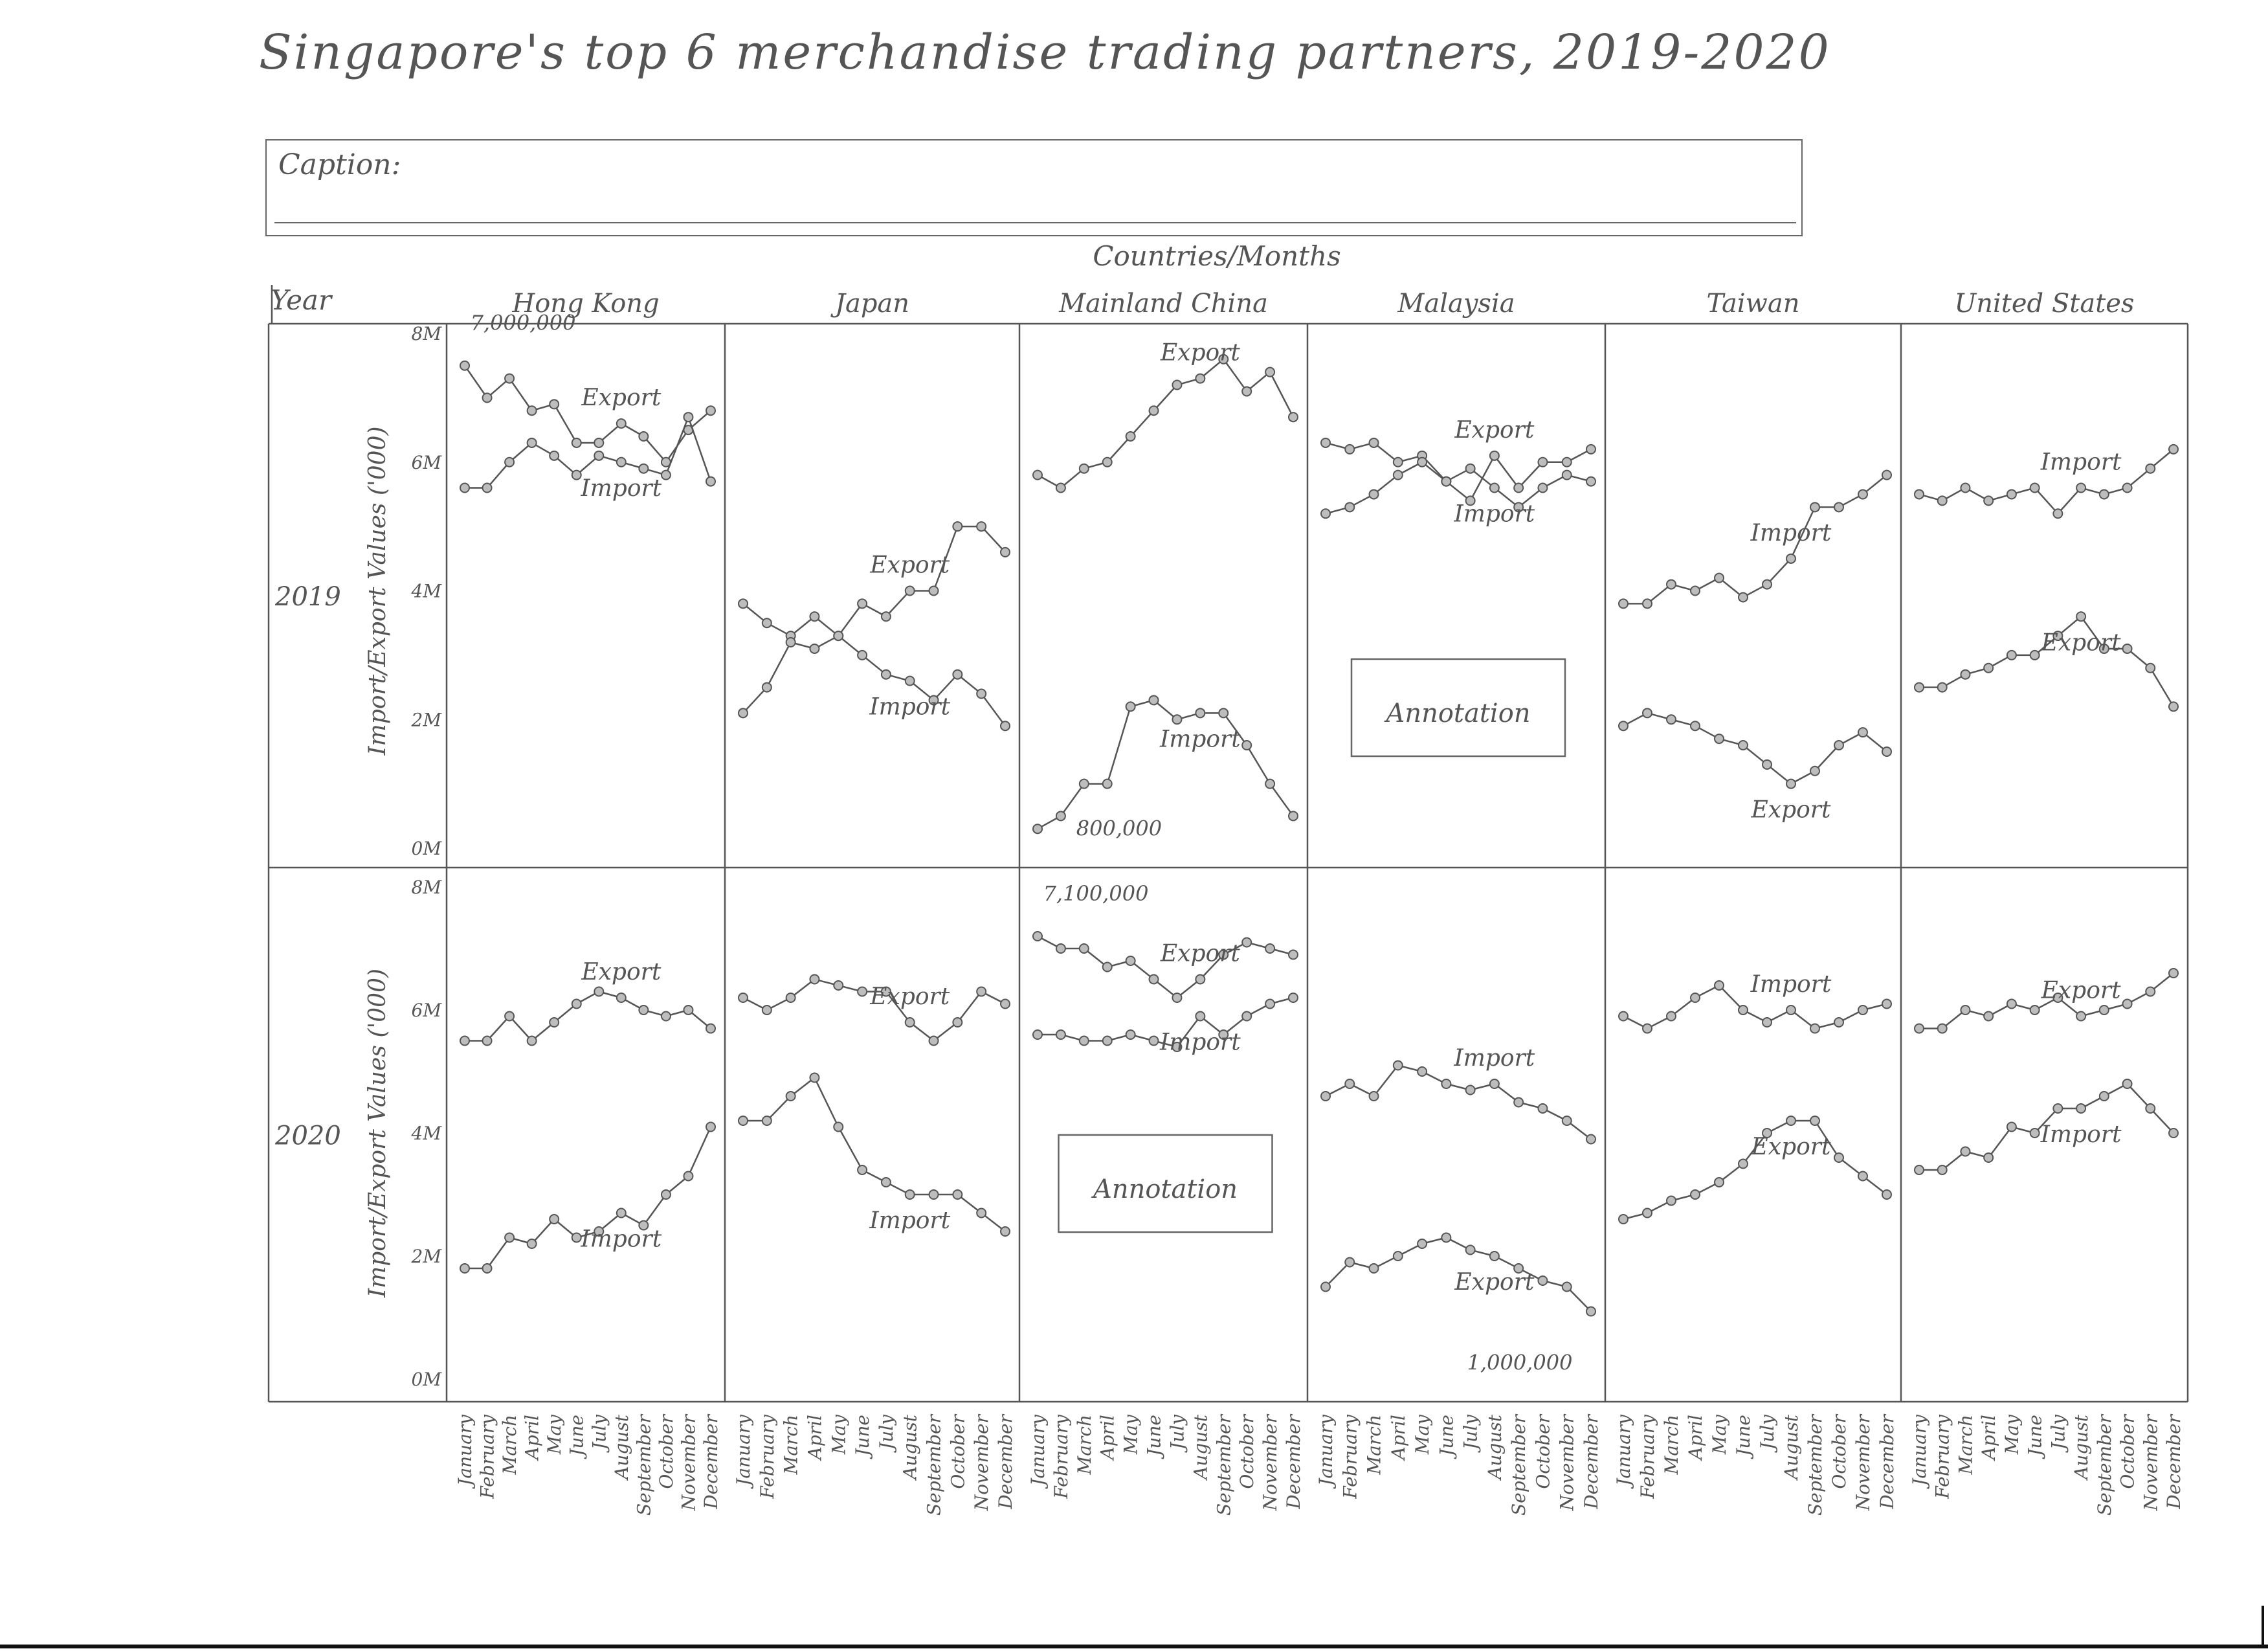  Describe the element at coordinates (377, 1133) in the screenshot. I see `y-axis-title-2020: Import/Export Values ('000)` at that location.